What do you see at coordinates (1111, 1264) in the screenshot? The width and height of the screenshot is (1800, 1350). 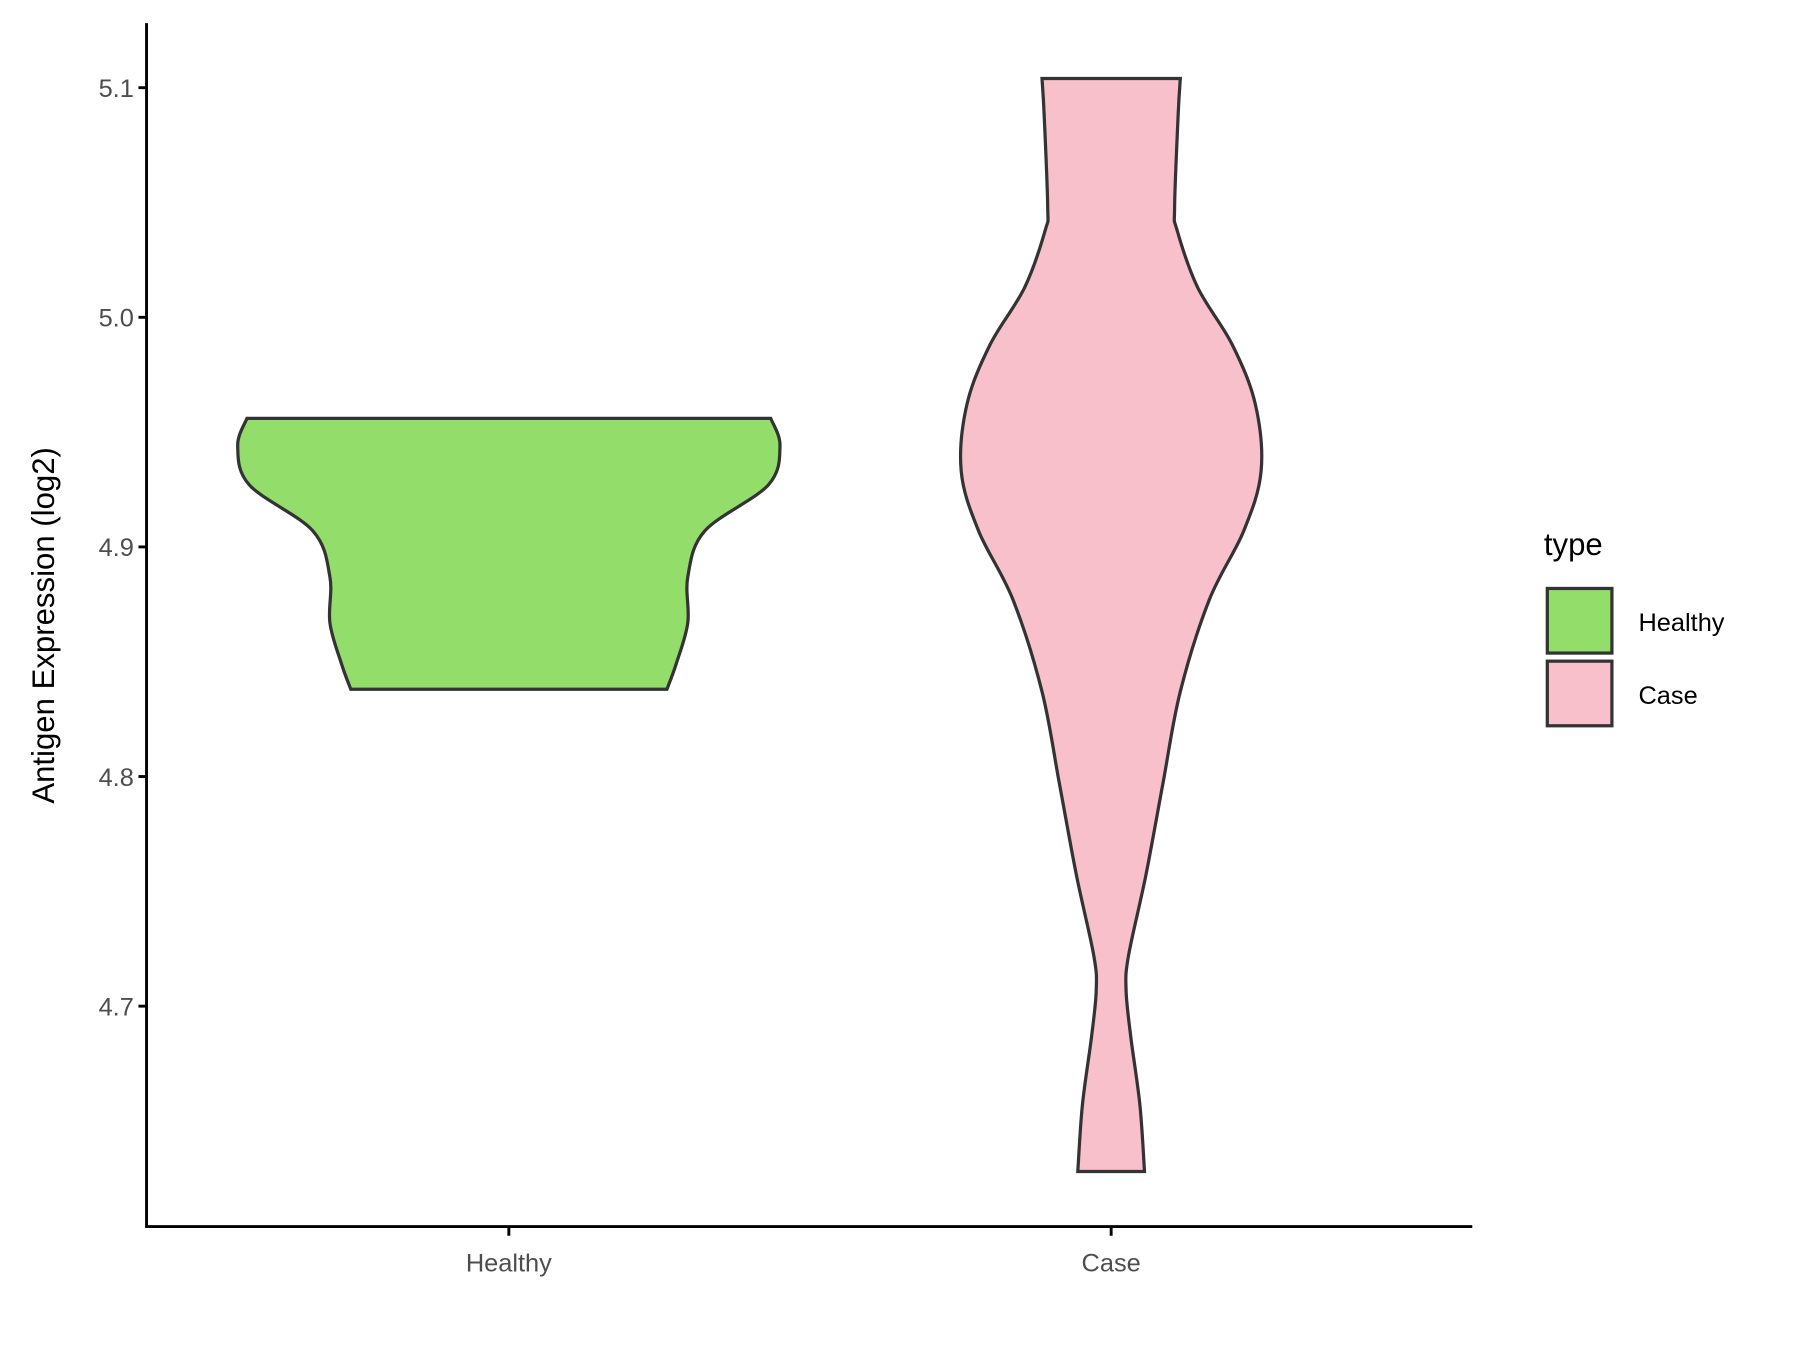 I see `x-tick-label: Case` at bounding box center [1111, 1264].